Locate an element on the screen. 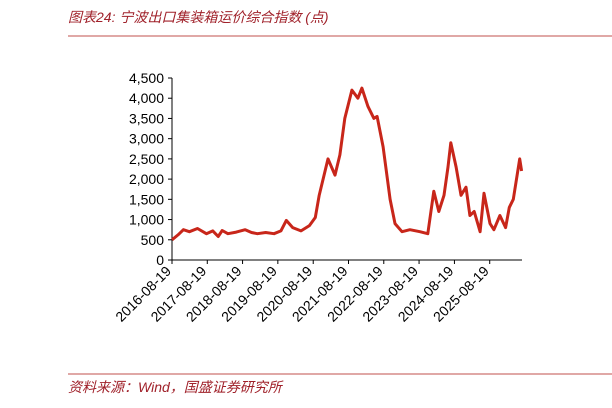  source-note: 资料来源：Wind，国盛证券研究所 is located at coordinates (176, 387).